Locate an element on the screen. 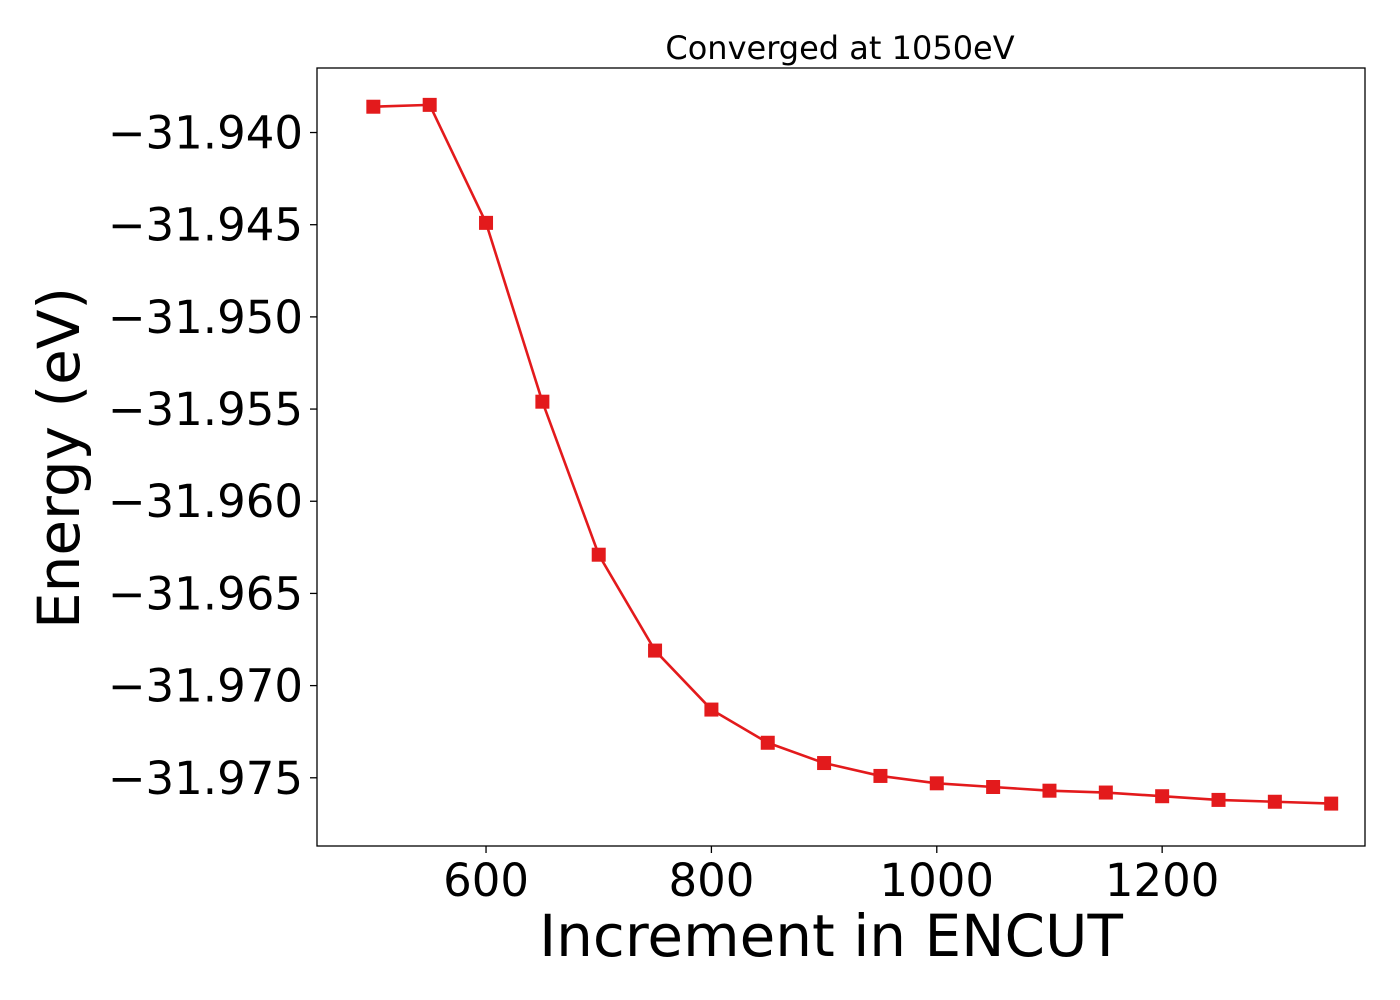 The height and width of the screenshot is (1000, 1400). y-tick-label: −31.960 is located at coordinates (205, 501).